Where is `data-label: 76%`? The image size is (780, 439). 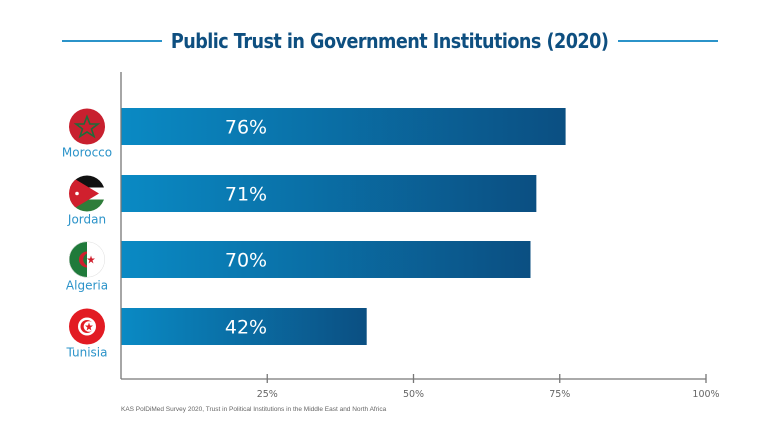 data-label: 76% is located at coordinates (246, 128).